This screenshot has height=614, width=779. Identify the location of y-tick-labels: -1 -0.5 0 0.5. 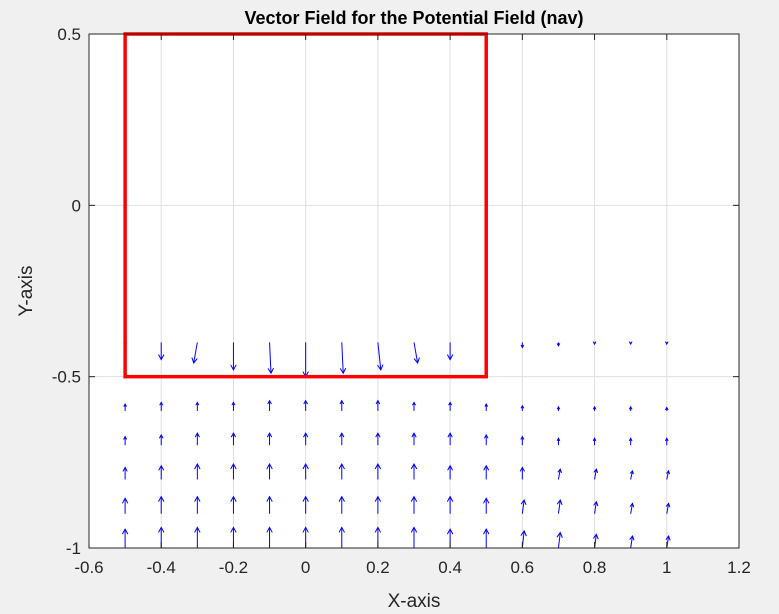
(66, 291).